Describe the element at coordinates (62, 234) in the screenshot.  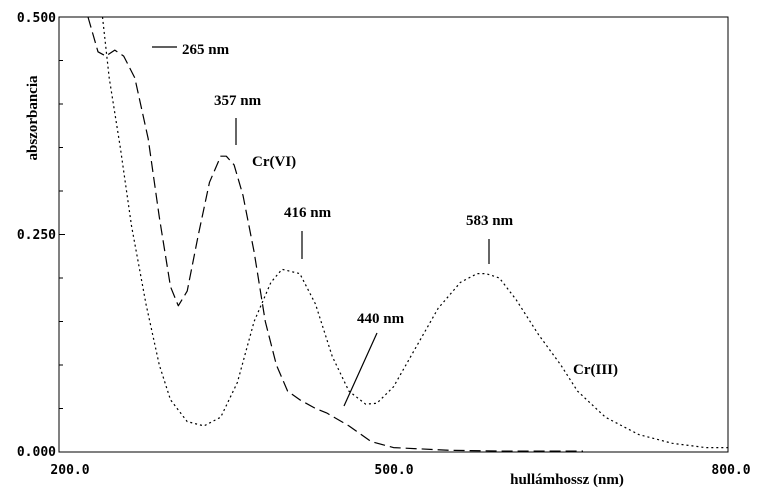
I see `y-axis-ticks` at that location.